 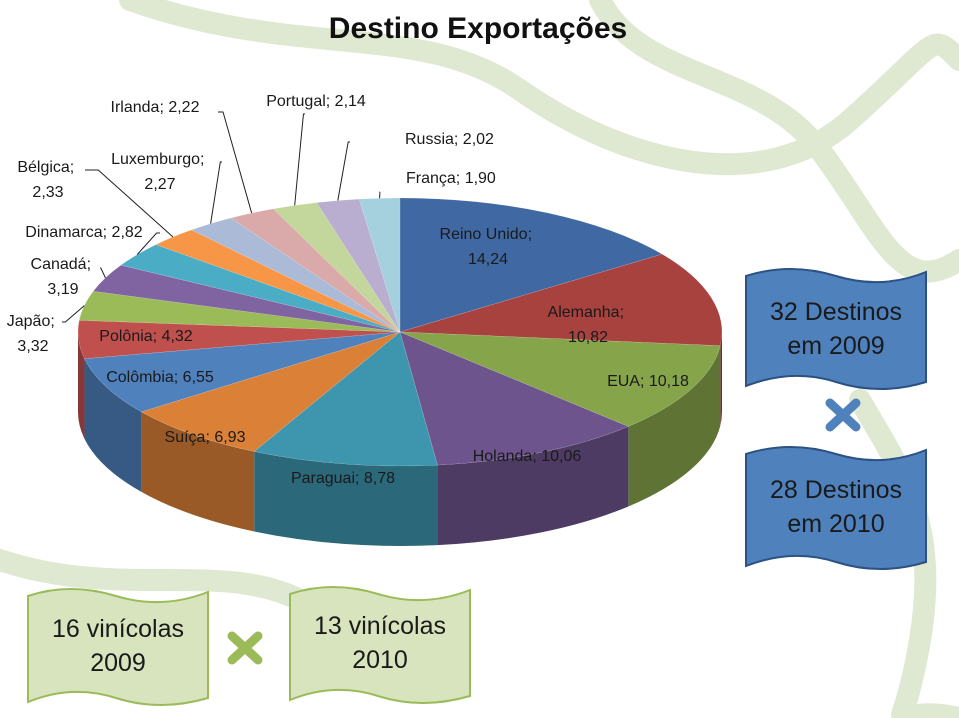 What do you see at coordinates (478, 28) in the screenshot?
I see `chart-title: Destino Exportações` at bounding box center [478, 28].